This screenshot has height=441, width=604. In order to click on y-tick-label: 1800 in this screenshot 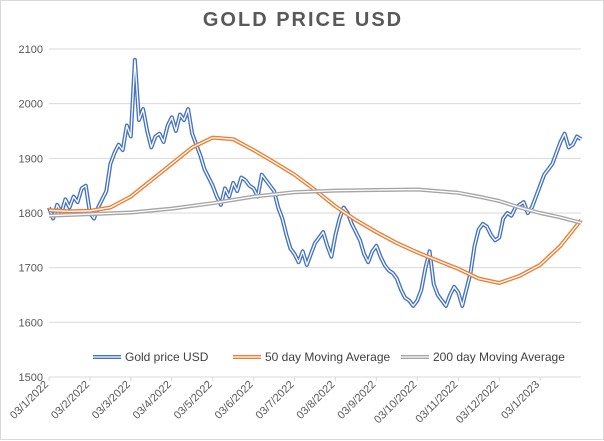, I will do `click(31, 214)`.